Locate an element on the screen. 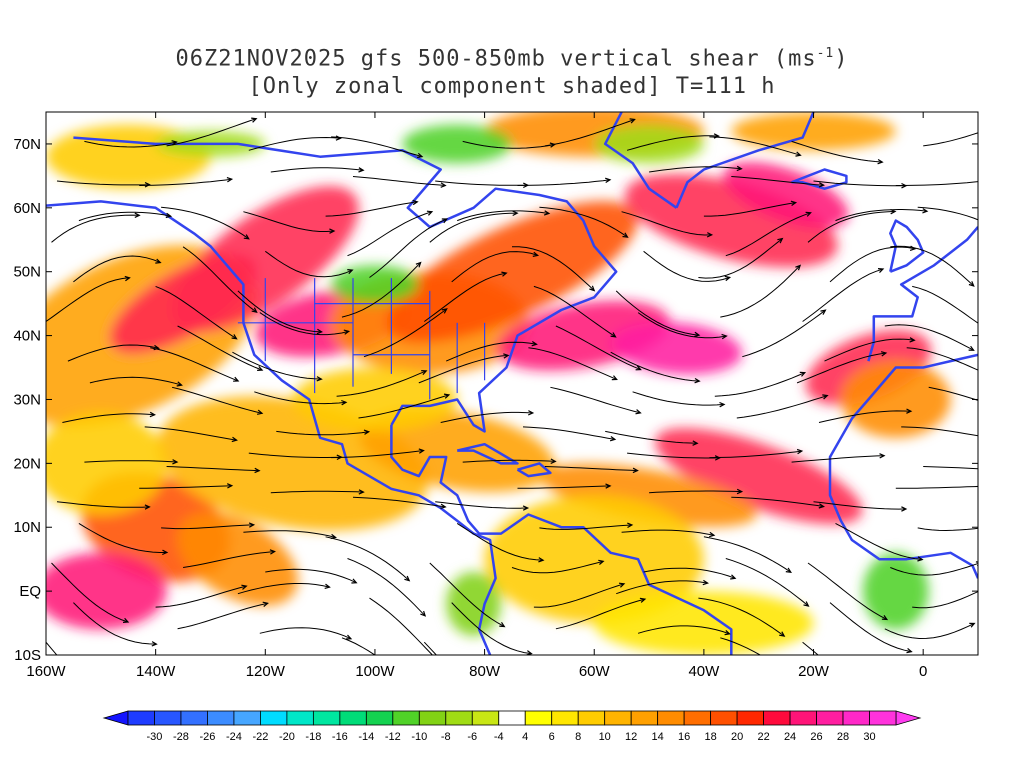 The height and width of the screenshot is (768, 1024). y-tick-label-5: 40N is located at coordinates (27, 336).